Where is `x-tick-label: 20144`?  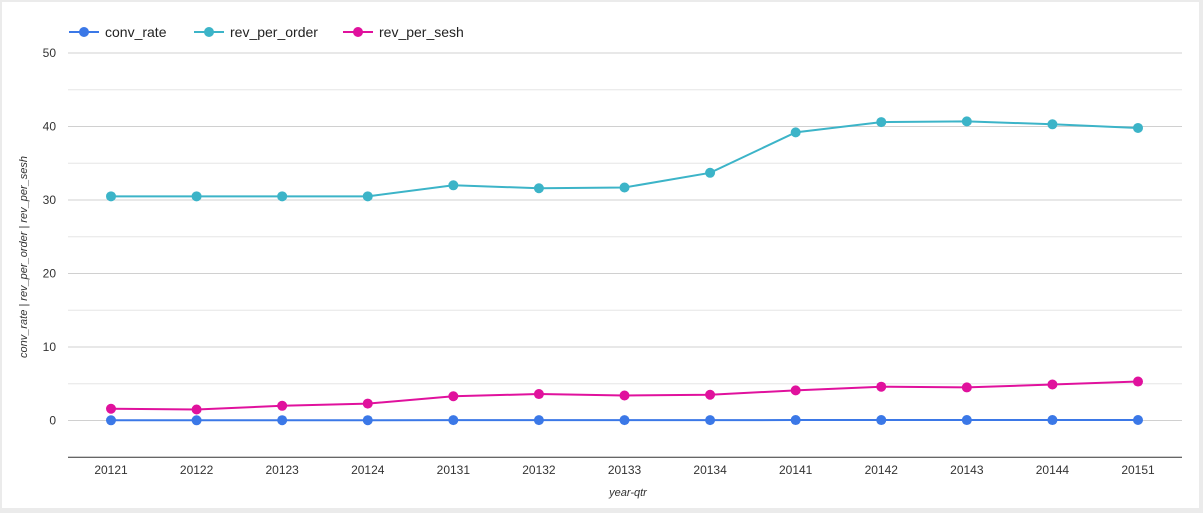
x-tick-label: 20144 is located at coordinates (1053, 470).